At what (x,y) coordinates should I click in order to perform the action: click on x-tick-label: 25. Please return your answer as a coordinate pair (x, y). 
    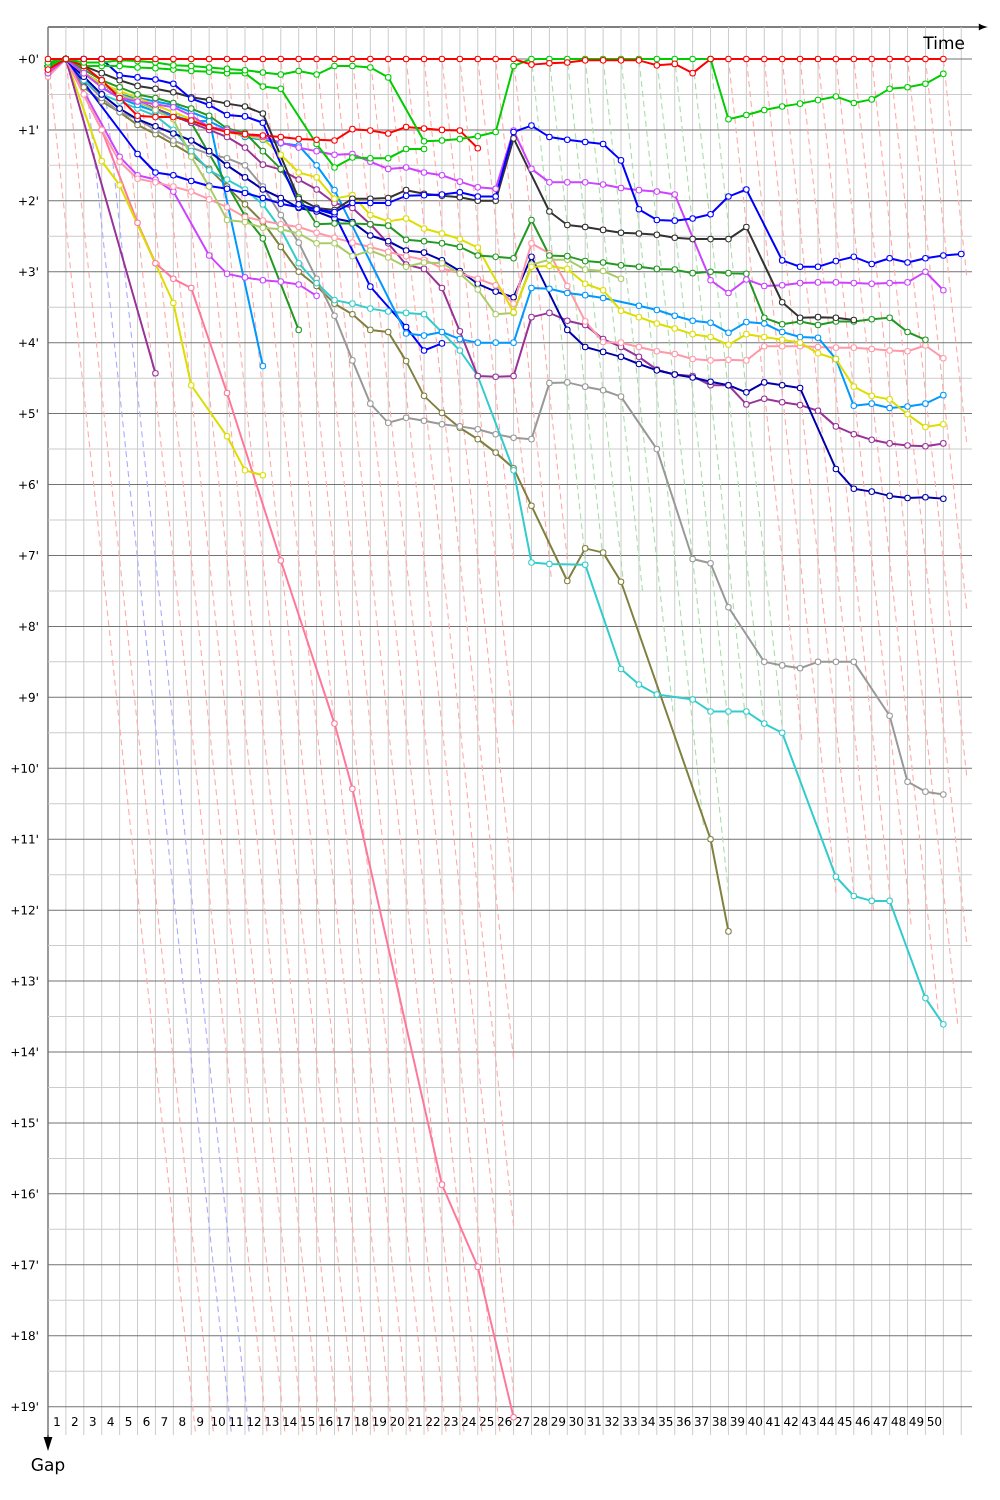
    Looking at the image, I should click on (486, 1421).